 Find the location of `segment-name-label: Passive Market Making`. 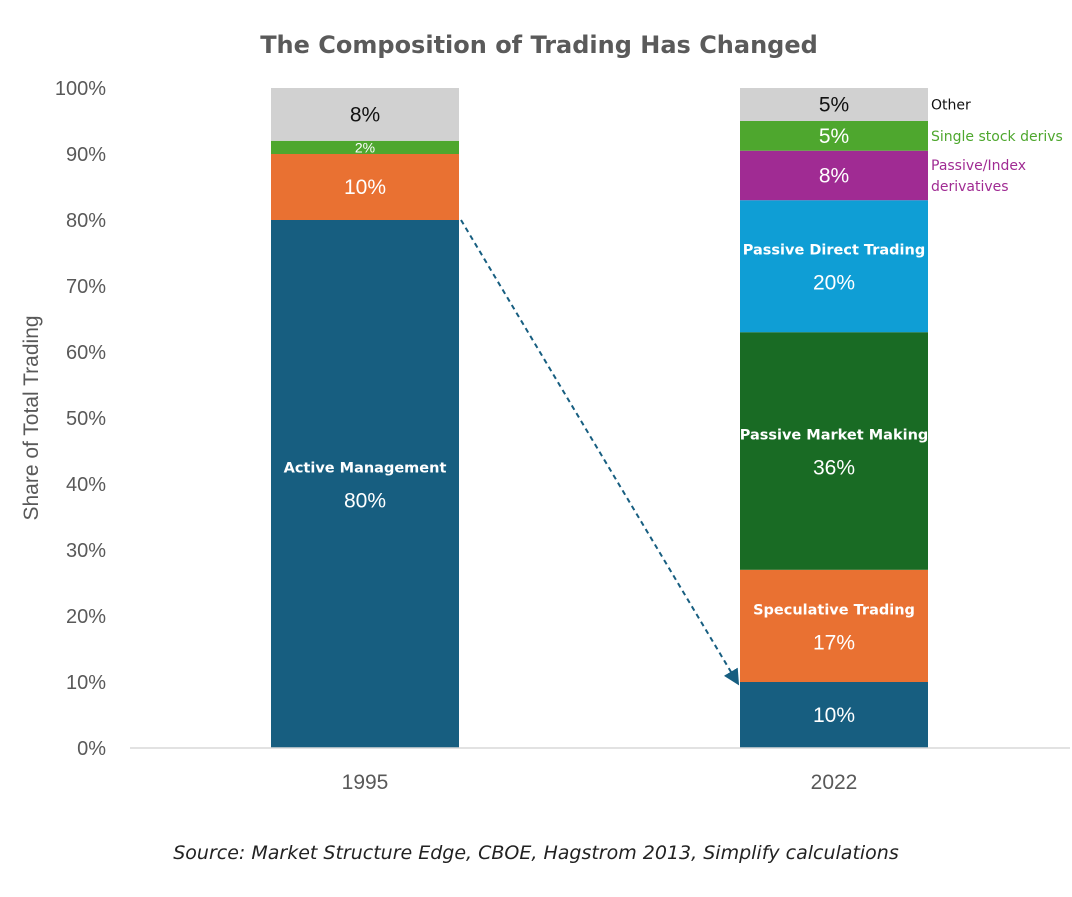

segment-name-label: Passive Market Making is located at coordinates (834, 436).